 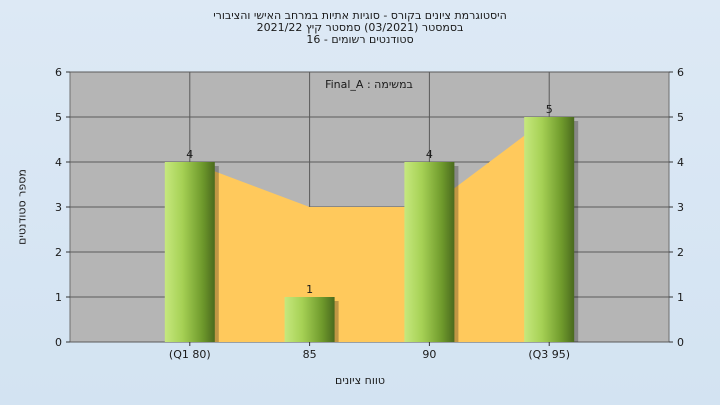 What do you see at coordinates (680, 72) in the screenshot?
I see `y-tick-label-right: 6` at bounding box center [680, 72].